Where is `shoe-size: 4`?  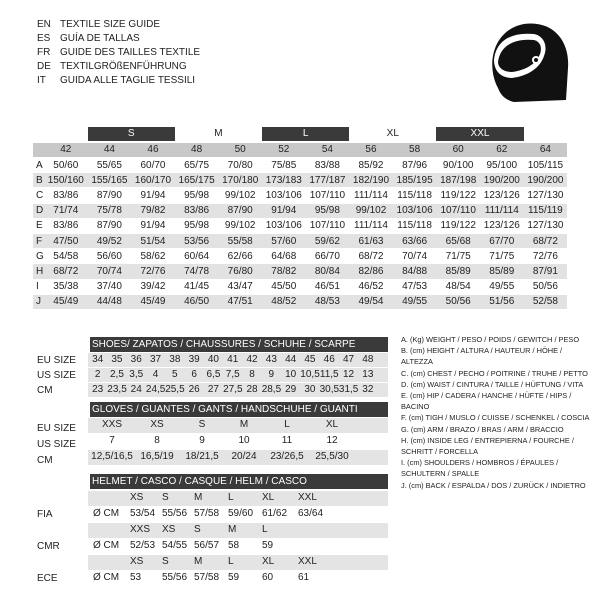 shoe-size: 4 is located at coordinates (155, 374).